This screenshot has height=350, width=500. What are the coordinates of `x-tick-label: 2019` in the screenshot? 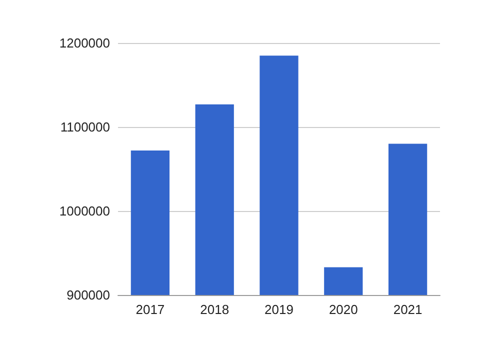 It's located at (279, 309).